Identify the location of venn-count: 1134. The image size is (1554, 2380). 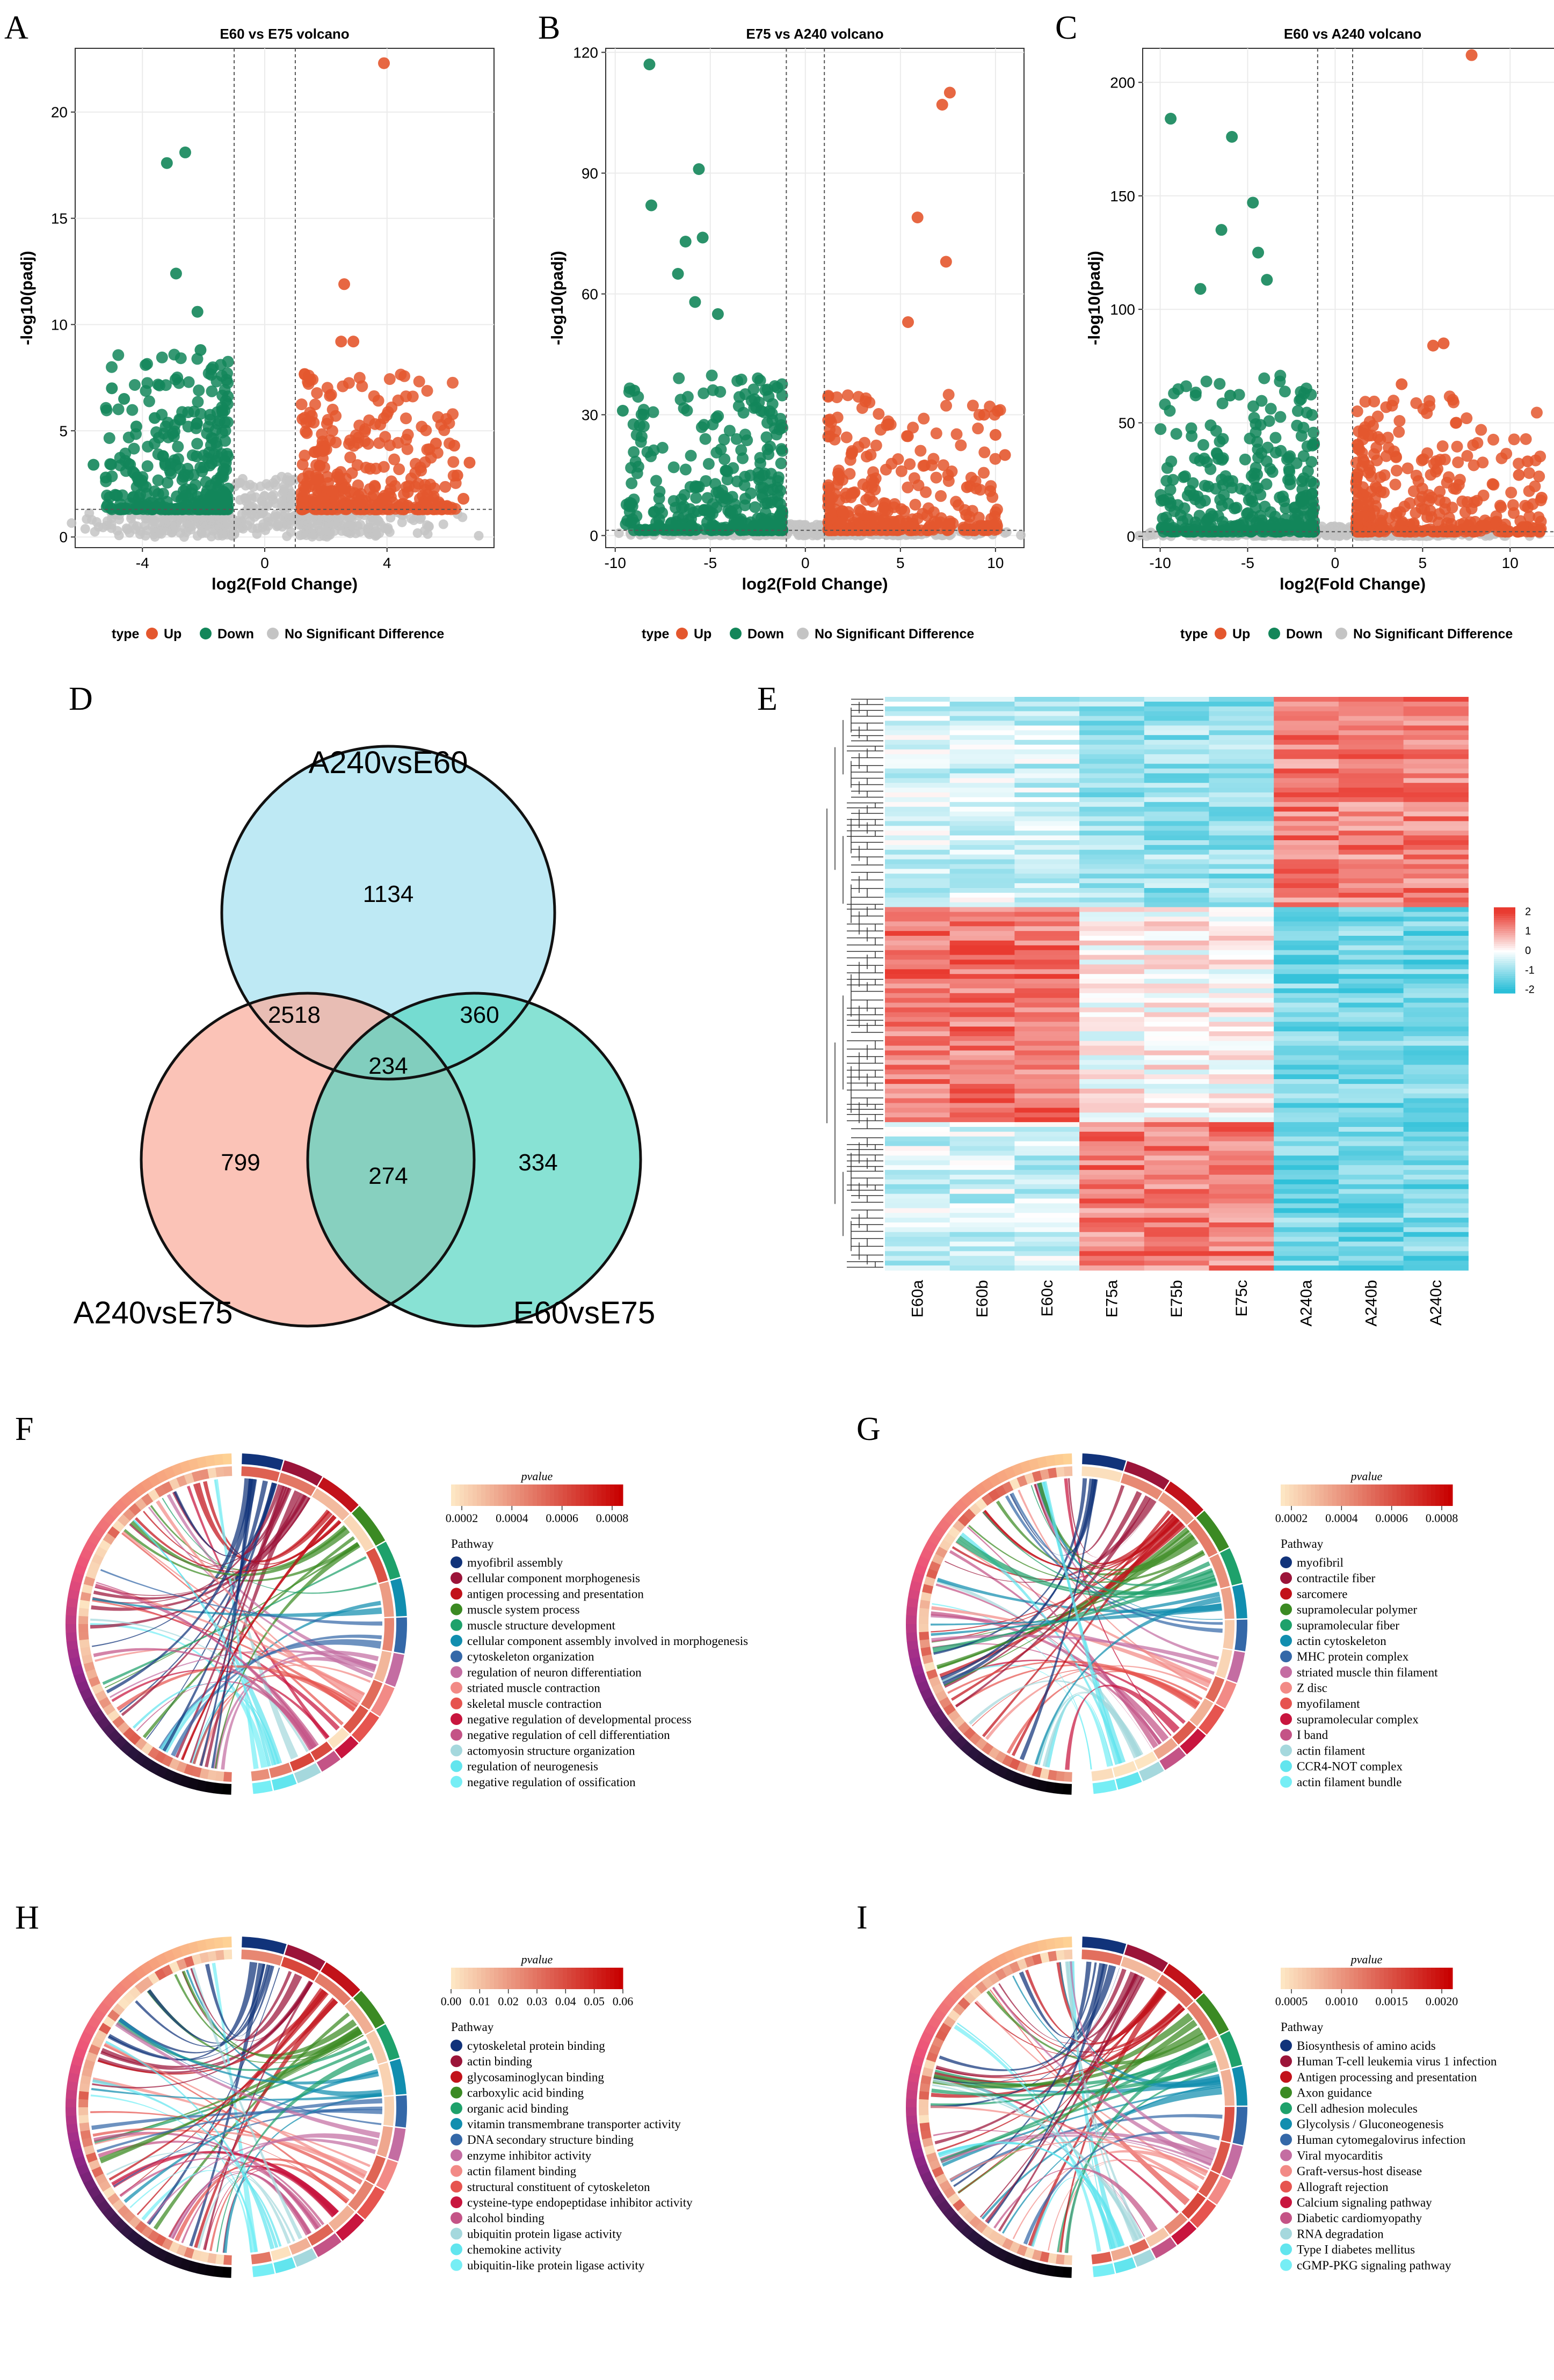
(388, 894).